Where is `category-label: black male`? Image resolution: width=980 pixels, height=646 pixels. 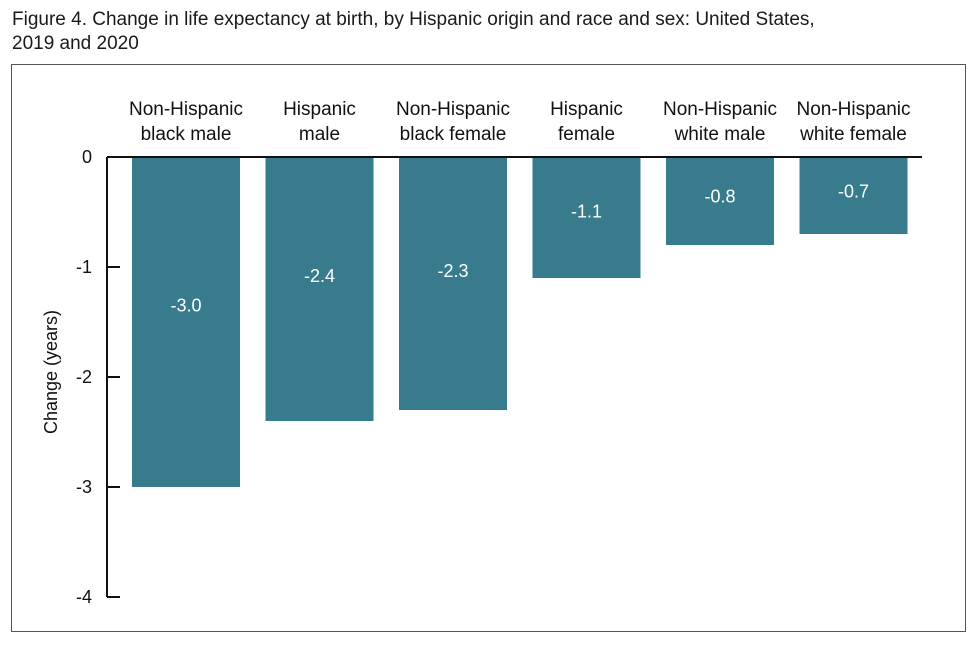 category-label: black male is located at coordinates (186, 134).